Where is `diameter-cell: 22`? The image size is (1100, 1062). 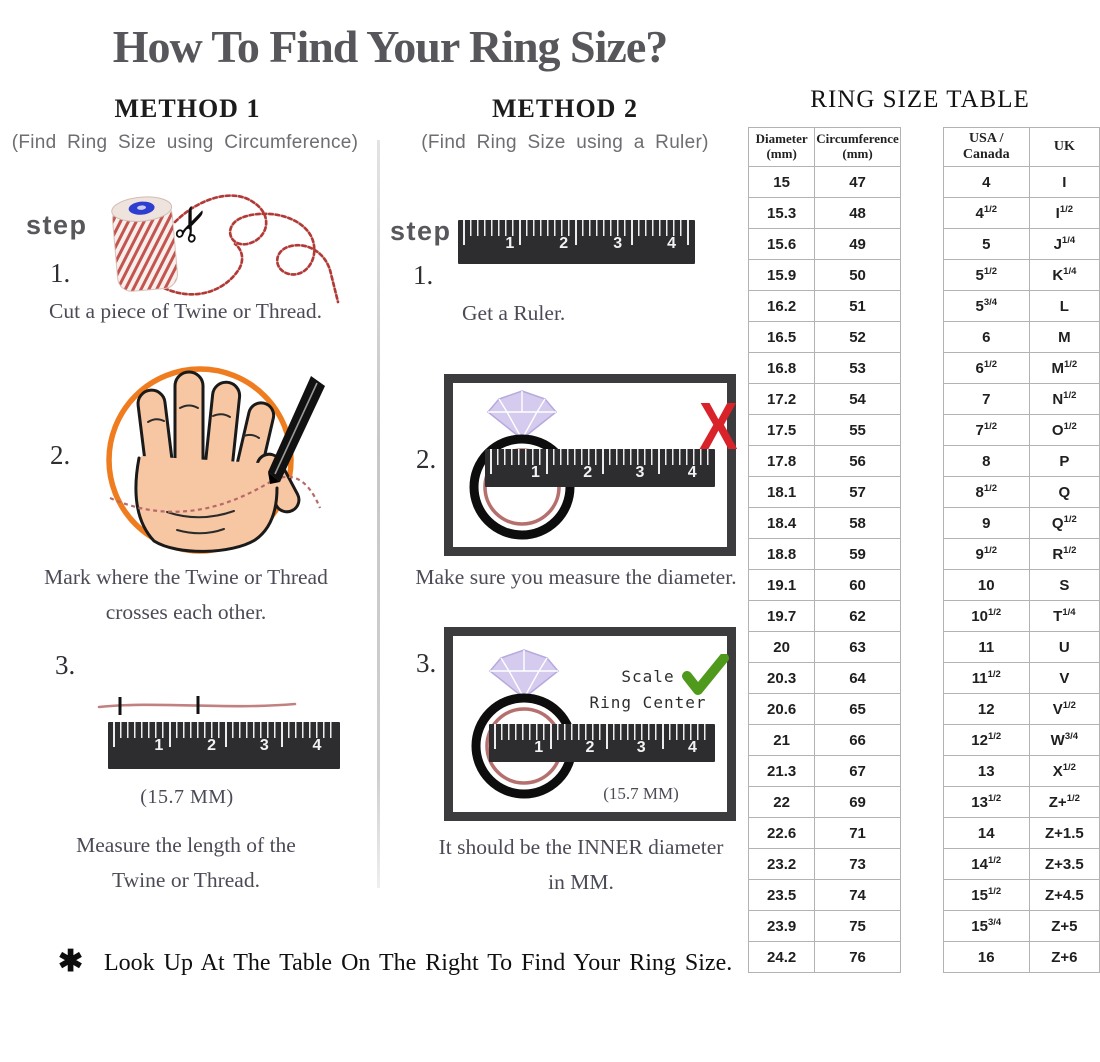 diameter-cell: 22 is located at coordinates (781, 802).